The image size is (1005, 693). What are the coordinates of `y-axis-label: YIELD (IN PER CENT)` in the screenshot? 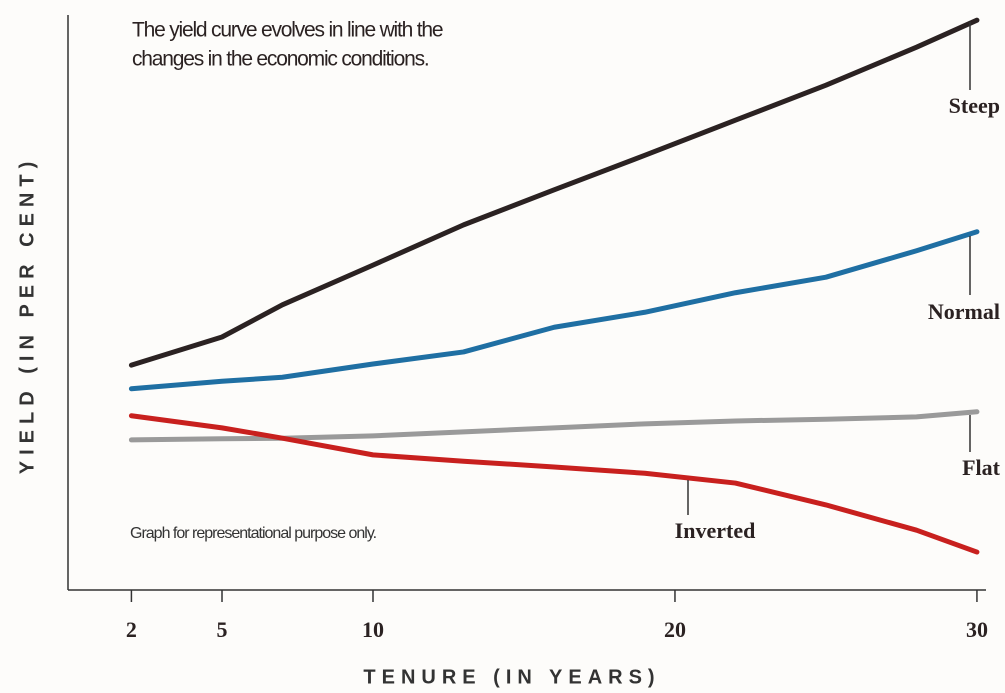 It's located at (27, 315).